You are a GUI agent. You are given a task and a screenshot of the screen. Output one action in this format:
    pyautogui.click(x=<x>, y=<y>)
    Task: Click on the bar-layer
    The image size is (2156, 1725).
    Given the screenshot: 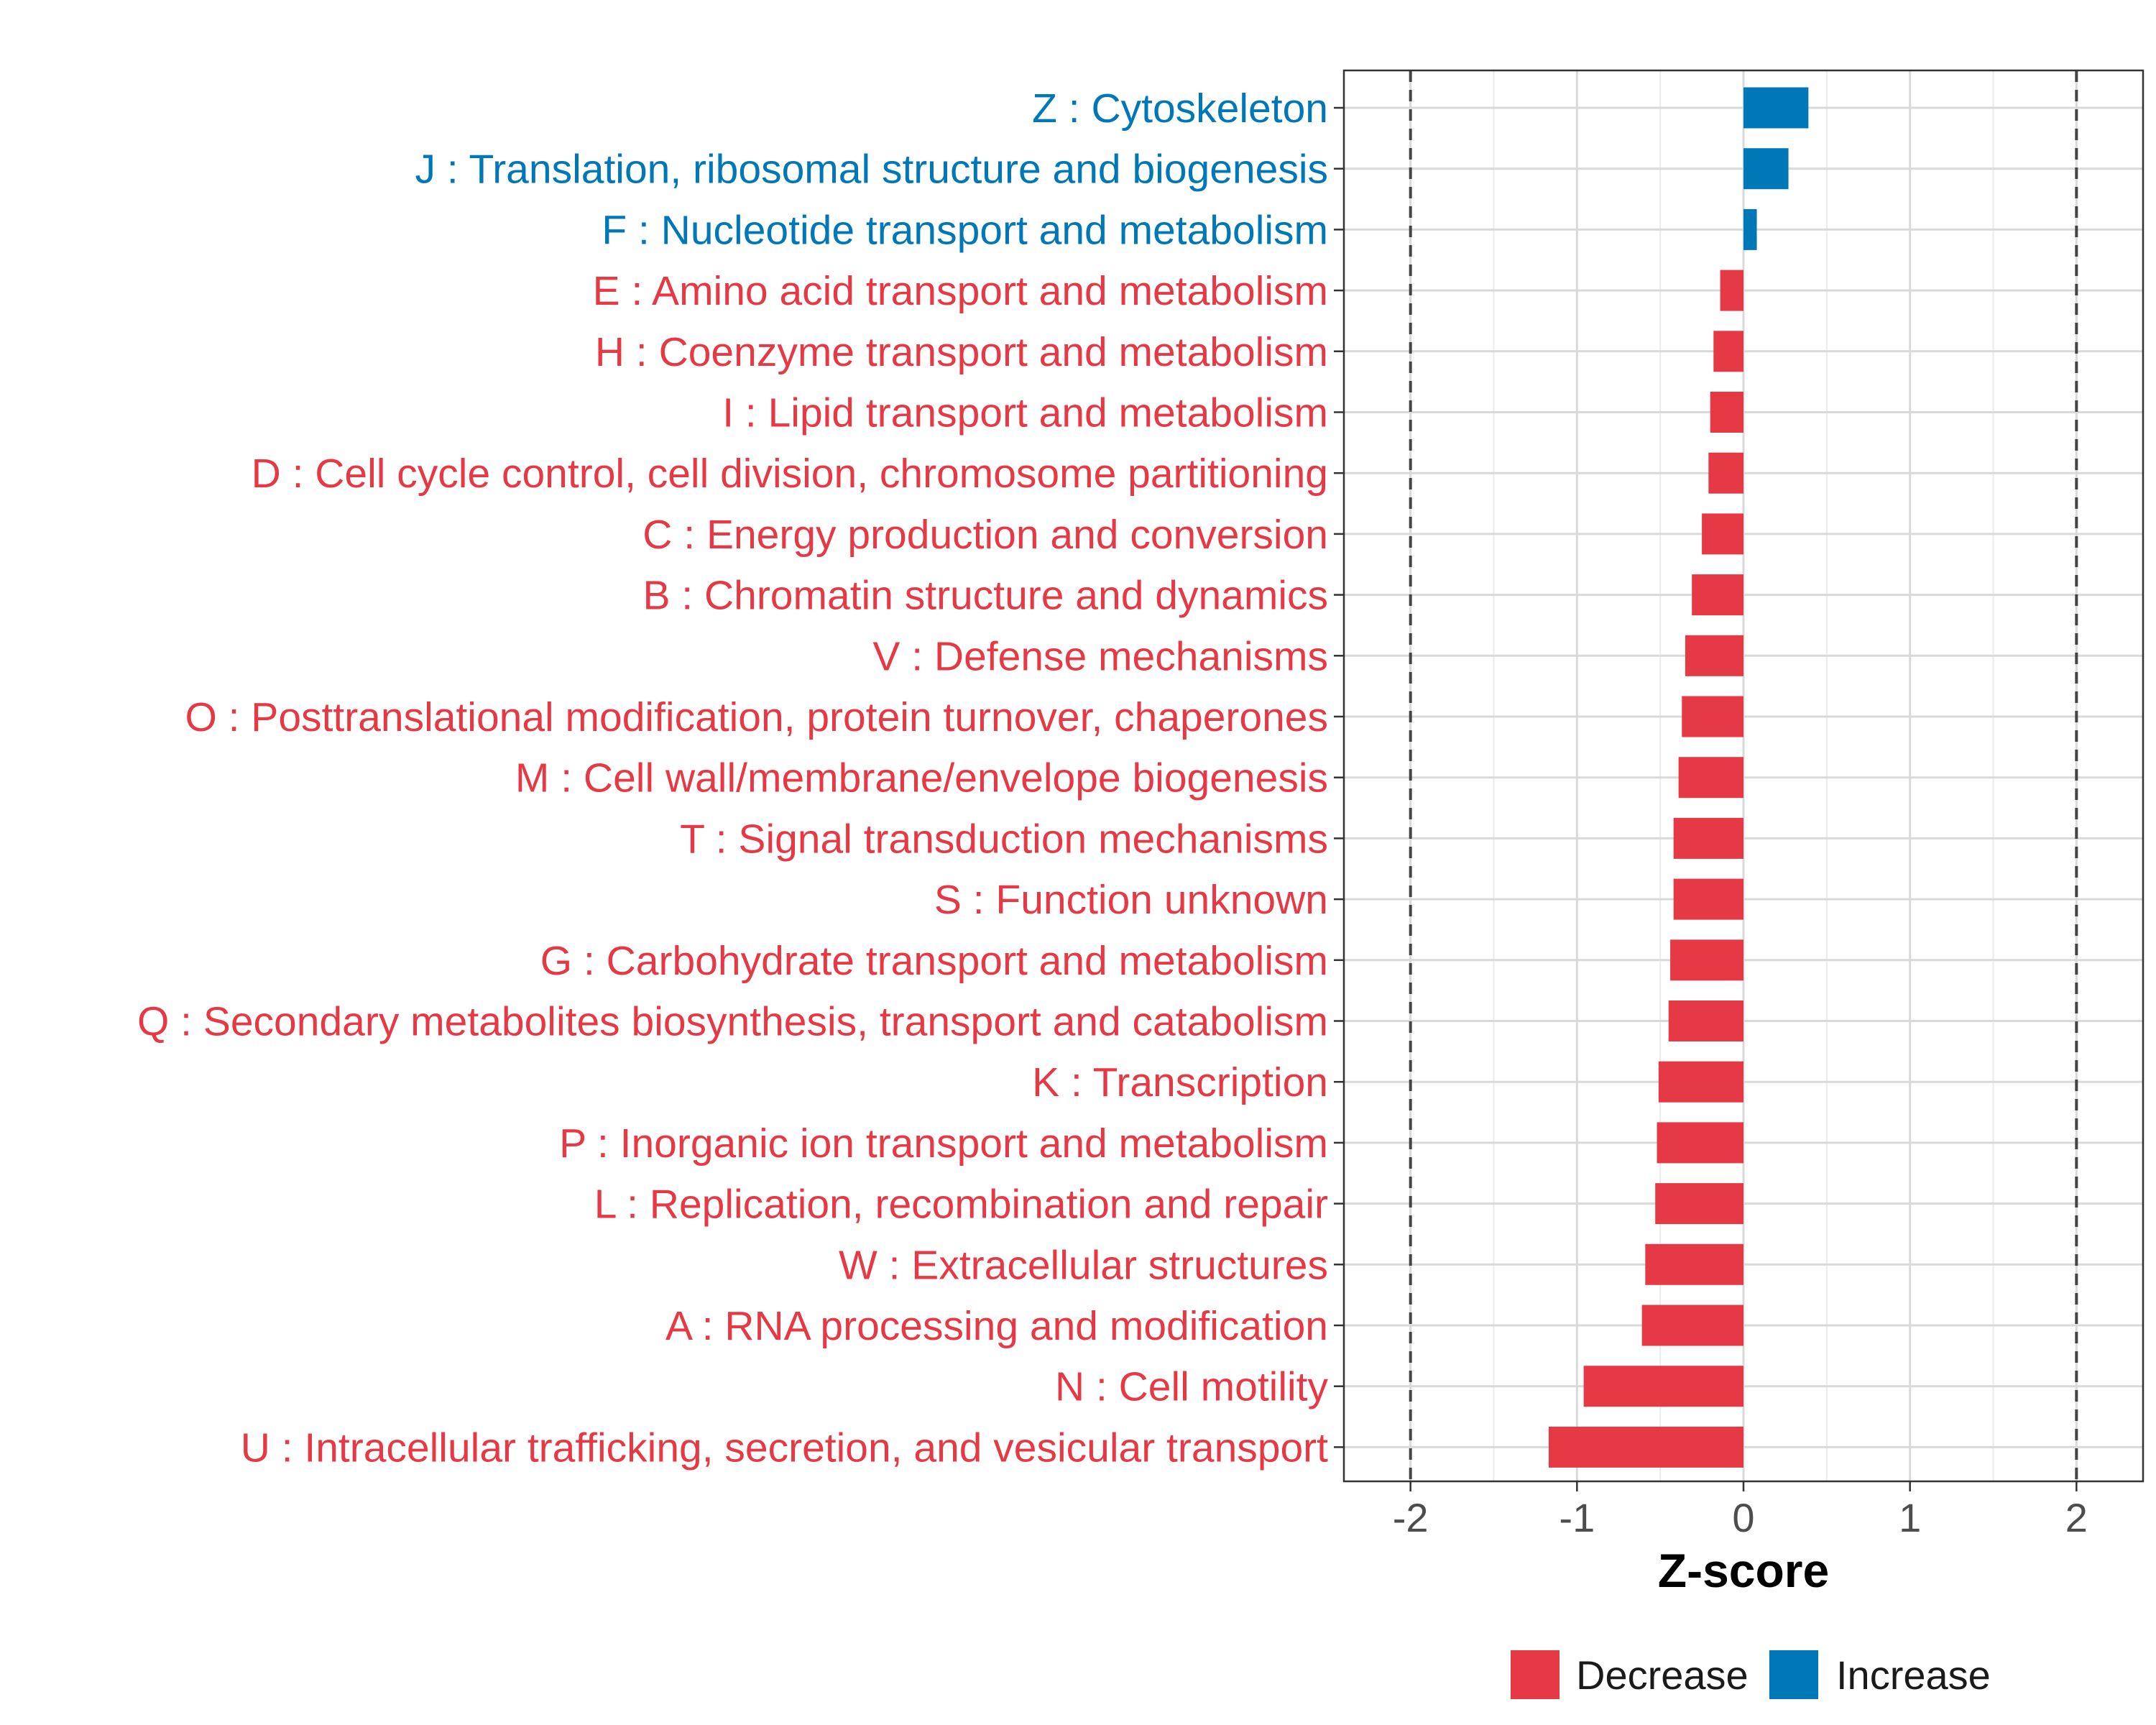 What is the action you would take?
    pyautogui.click(x=1678, y=777)
    